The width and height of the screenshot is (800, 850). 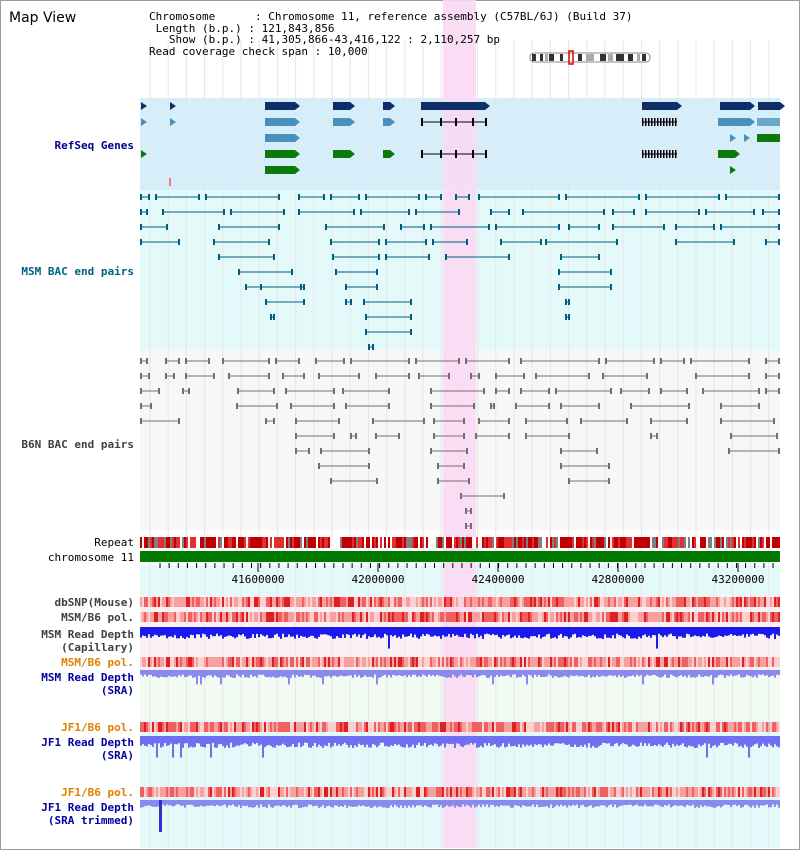 What do you see at coordinates (87, 814) in the screenshot?
I see `track-label-jf1-depth-trimmed: JF1 Read Depth (SRA trimmed)` at bounding box center [87, 814].